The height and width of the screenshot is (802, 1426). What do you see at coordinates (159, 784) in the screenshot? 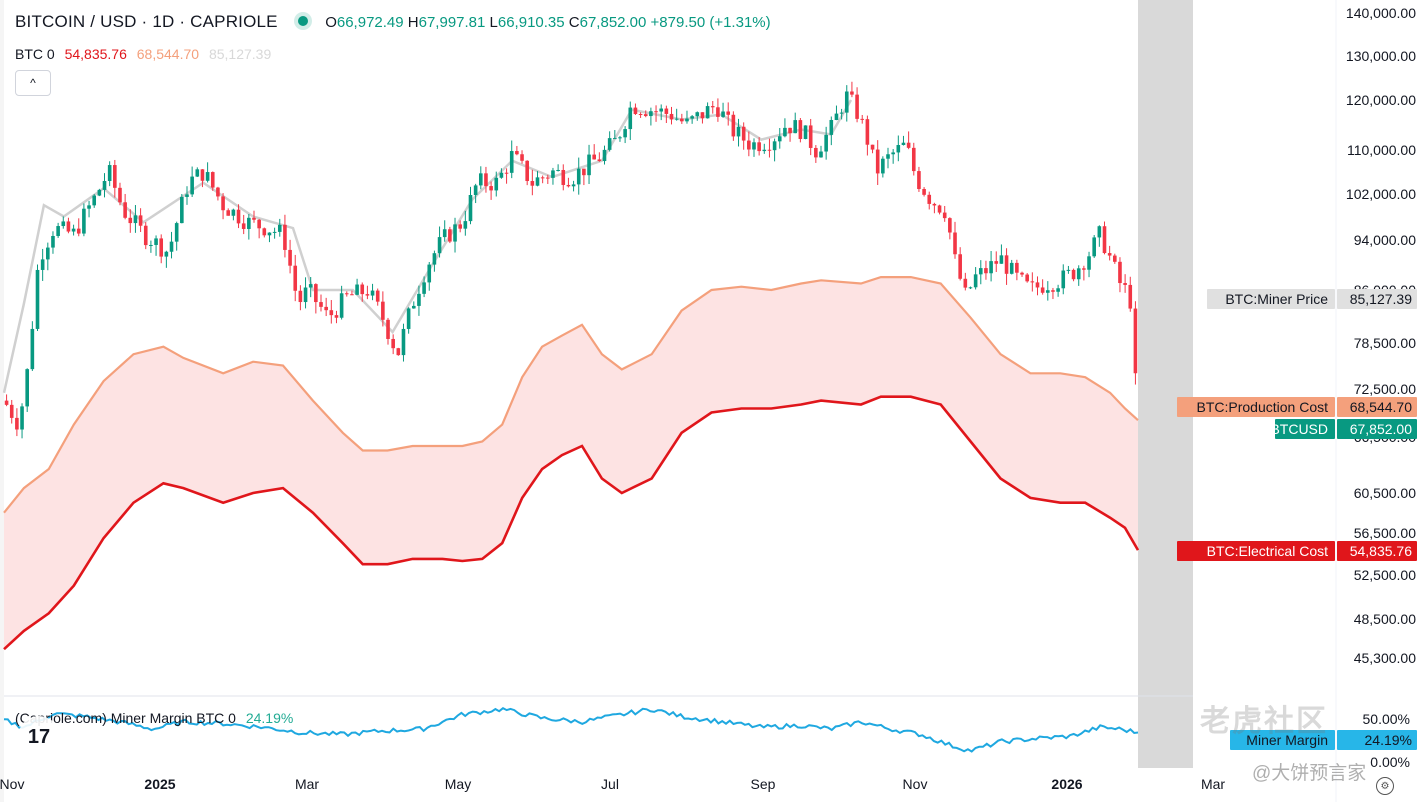
I see `x-tick-label: 2025` at bounding box center [159, 784].